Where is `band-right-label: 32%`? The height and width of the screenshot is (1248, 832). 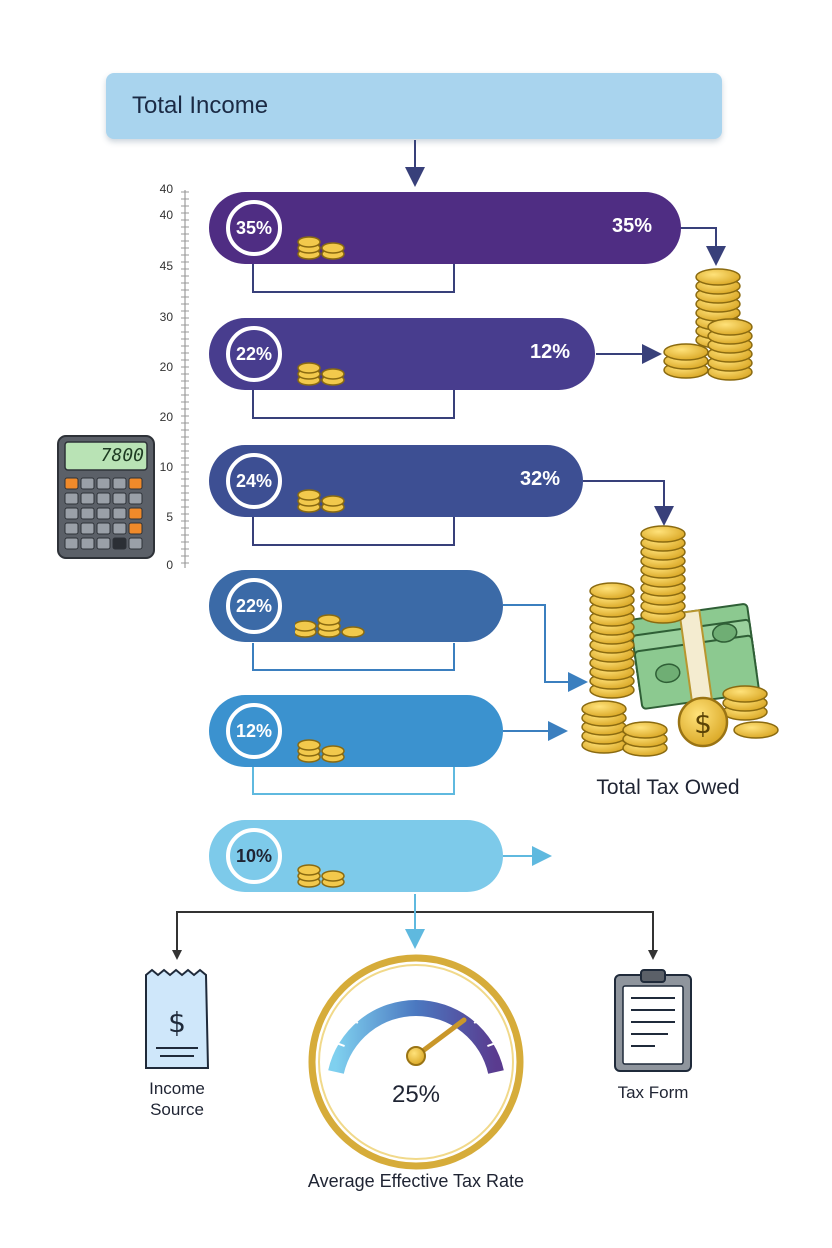 band-right-label: 32% is located at coordinates (540, 479).